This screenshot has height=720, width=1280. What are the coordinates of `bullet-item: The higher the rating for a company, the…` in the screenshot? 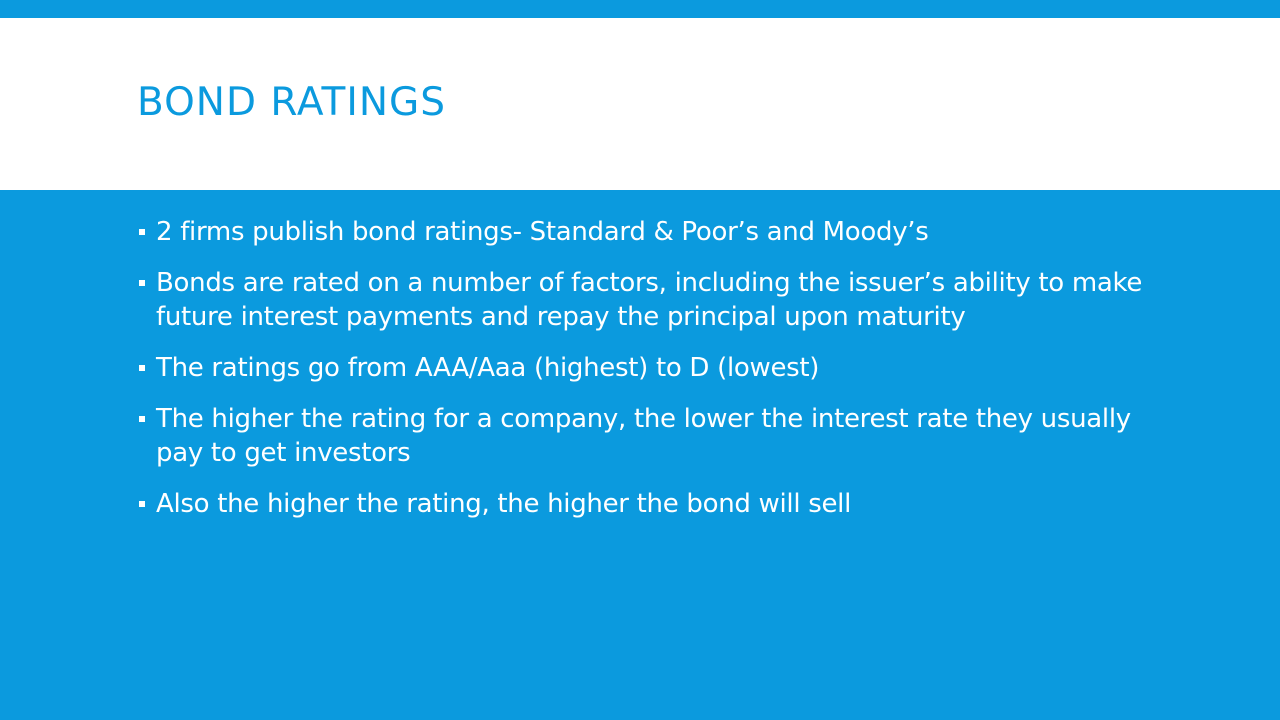 It's located at (642, 436).